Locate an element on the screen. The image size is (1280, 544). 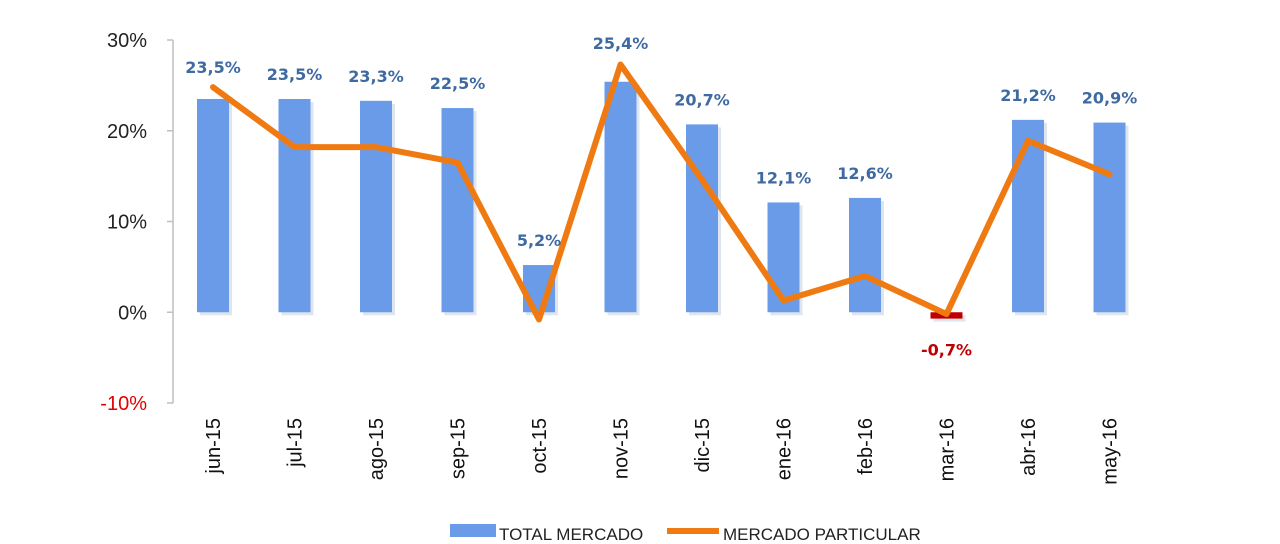
data-label: 25,4% is located at coordinates (621, 43).